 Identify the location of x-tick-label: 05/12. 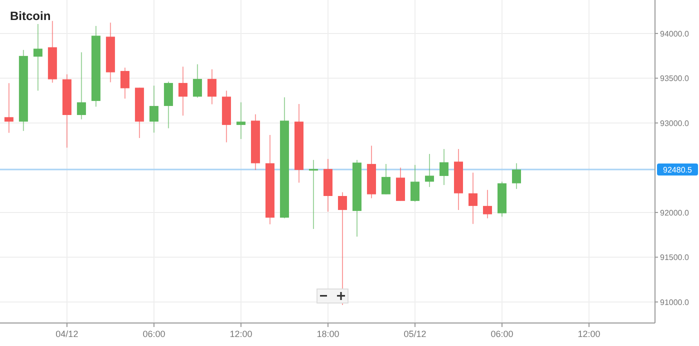
(415, 334).